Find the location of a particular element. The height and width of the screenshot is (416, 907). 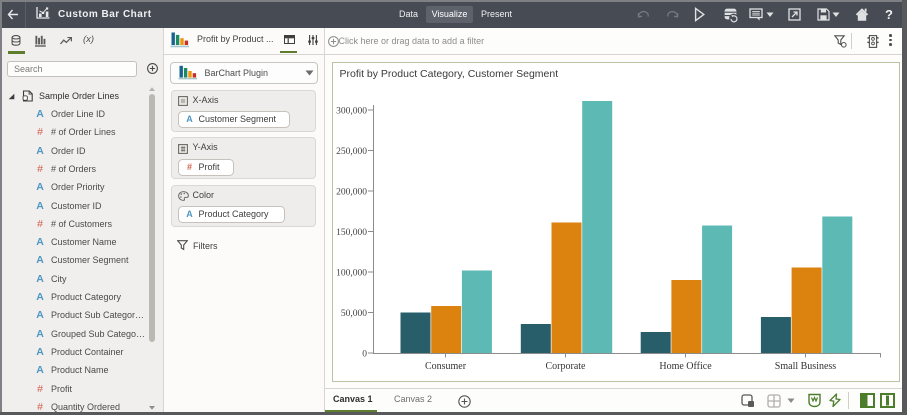

svg-text: Home Office is located at coordinates (685, 366).